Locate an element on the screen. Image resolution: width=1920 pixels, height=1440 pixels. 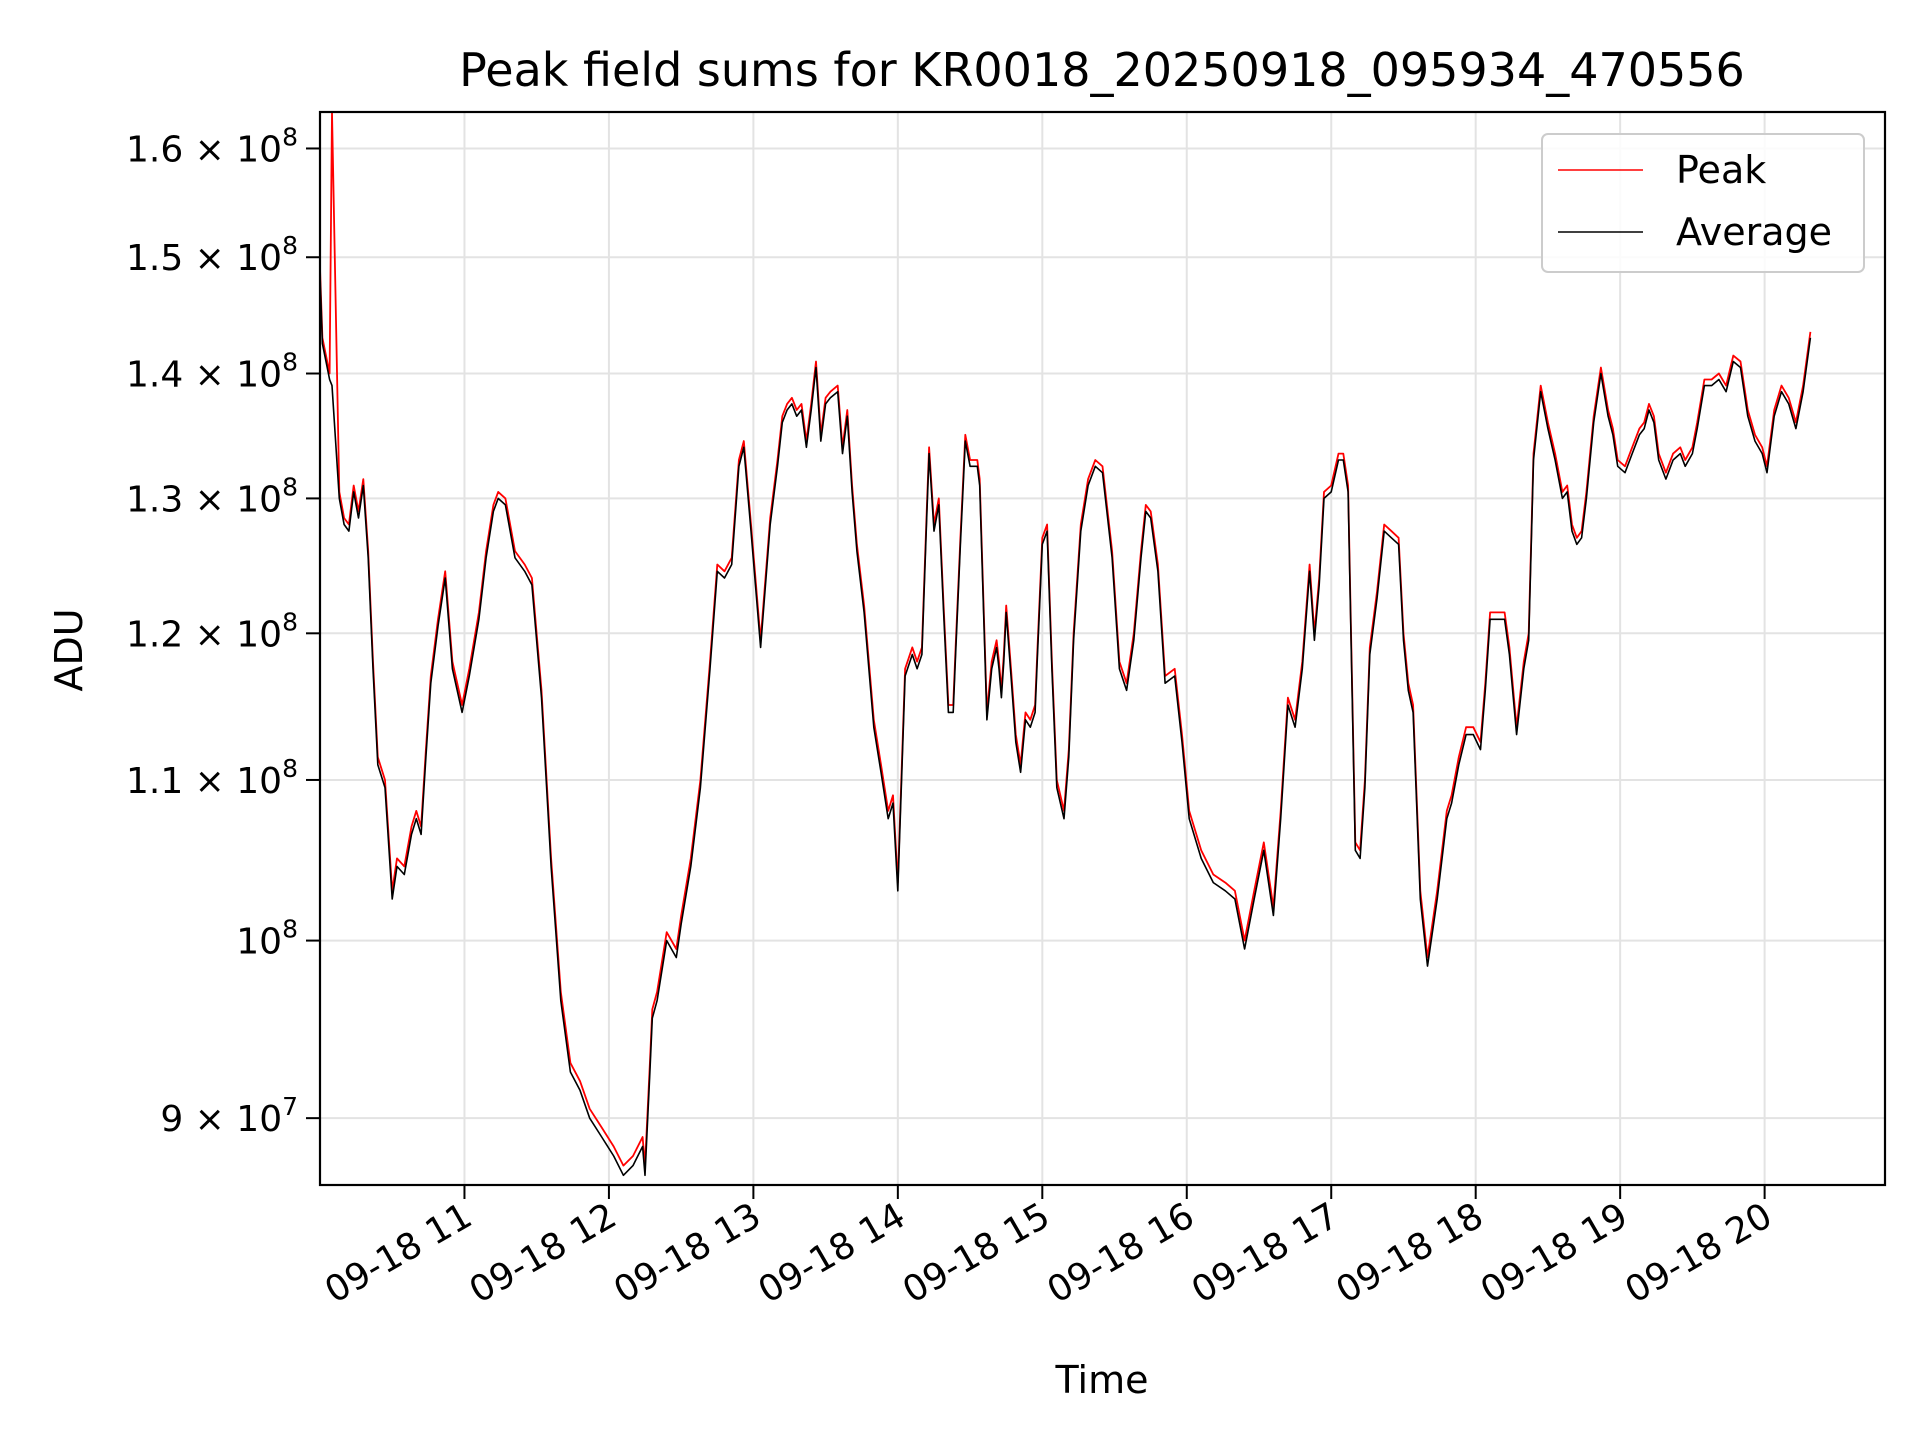
y-axis-title: ADU is located at coordinates (69, 649).